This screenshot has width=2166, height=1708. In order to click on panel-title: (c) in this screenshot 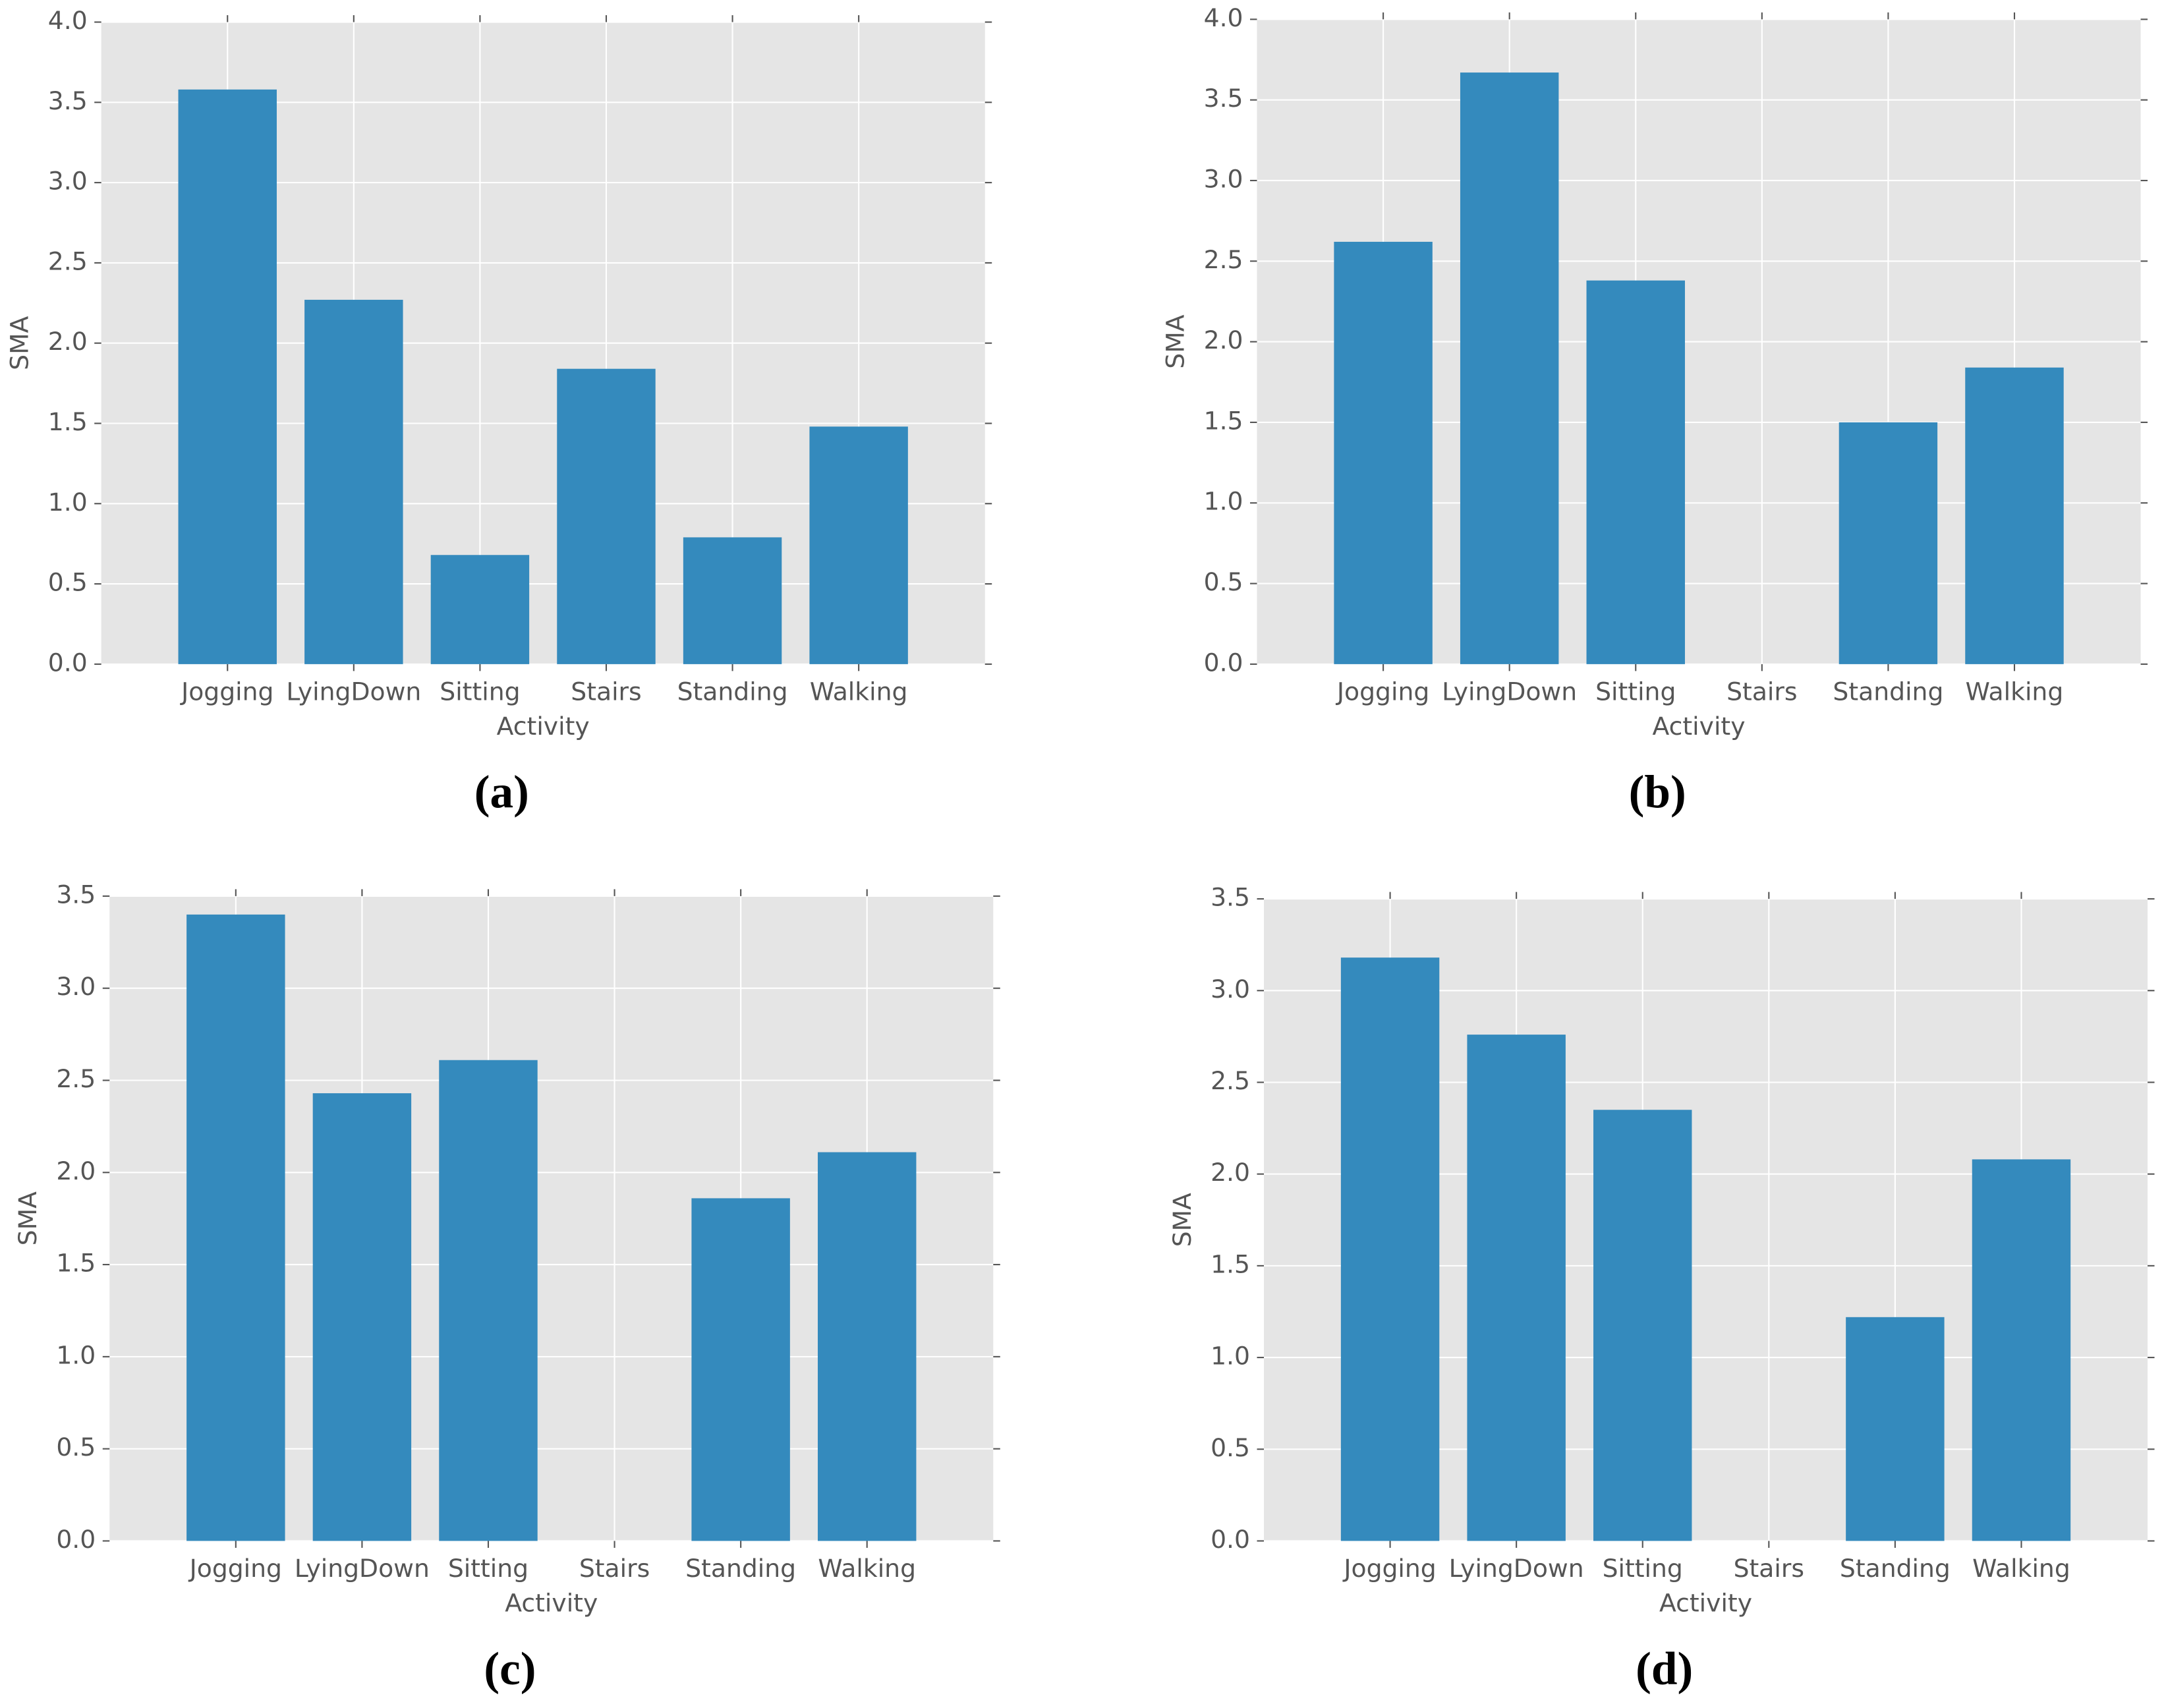, I will do `click(510, 1669)`.